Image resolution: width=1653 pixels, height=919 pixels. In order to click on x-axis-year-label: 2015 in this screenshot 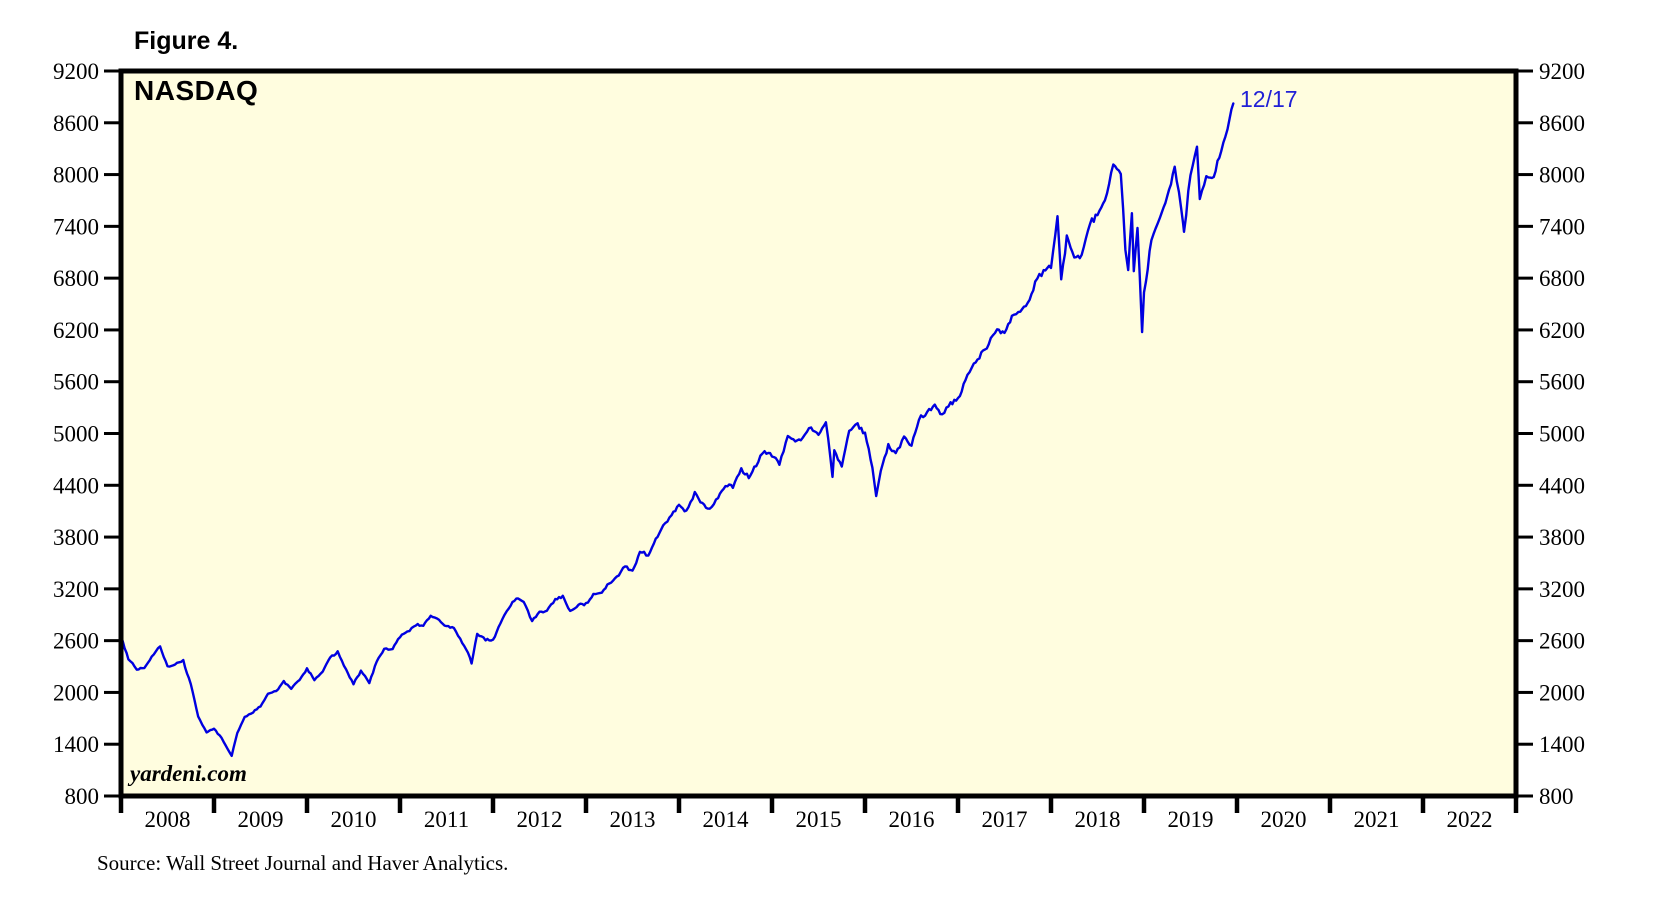, I will do `click(819, 819)`.